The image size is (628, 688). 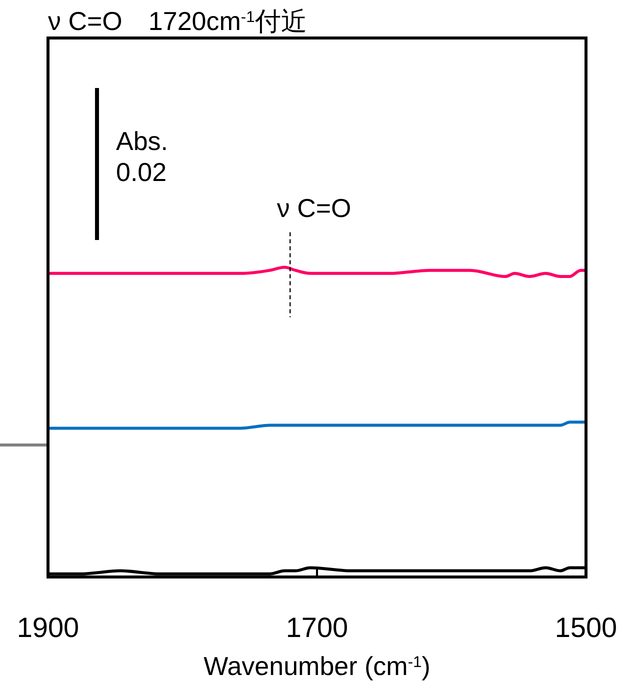 I want to click on text: Abs. 0.02, so click(x=142, y=156).